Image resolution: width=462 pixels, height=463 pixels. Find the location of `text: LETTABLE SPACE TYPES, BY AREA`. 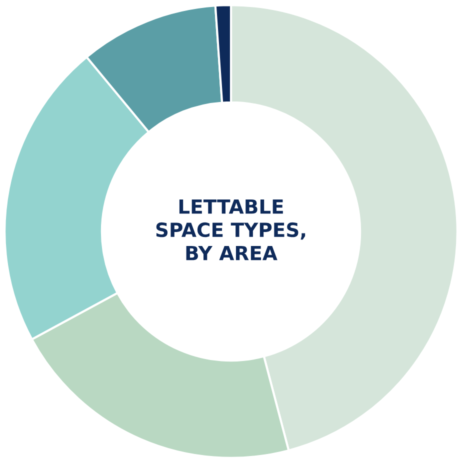

text: LETTABLE SPACE TYPES, BY AREA is located at coordinates (231, 229).